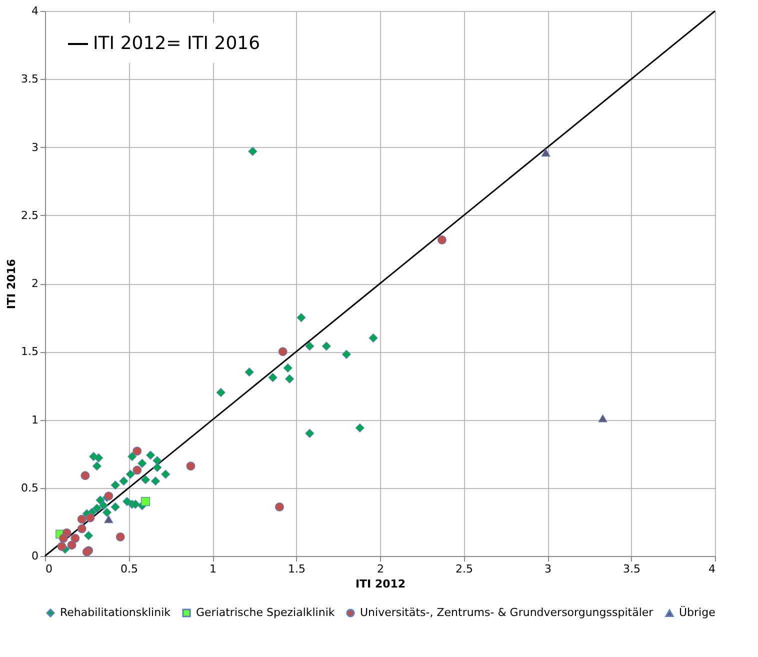 The width and height of the screenshot is (758, 657). I want to click on y-tick-label: 0.5, so click(29, 487).